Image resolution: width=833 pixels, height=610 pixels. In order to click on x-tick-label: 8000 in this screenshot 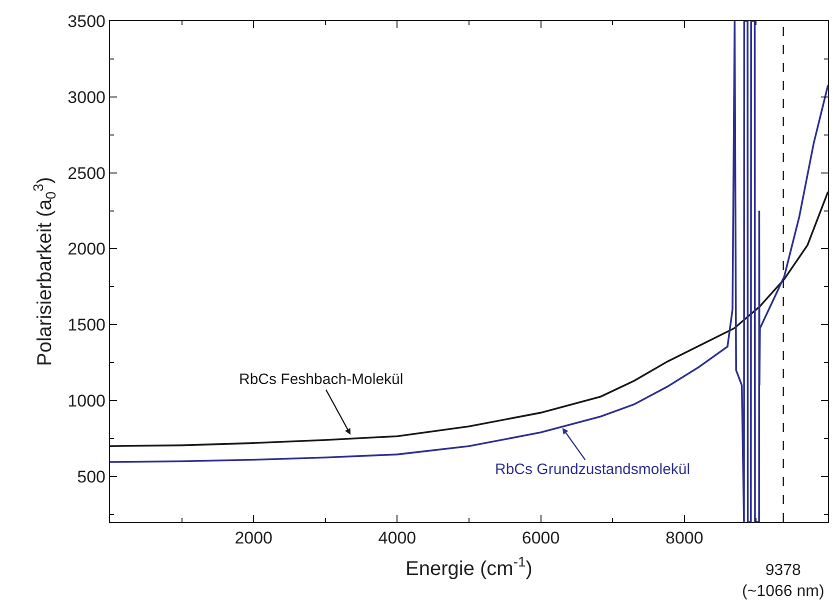, I will do `click(684, 538)`.